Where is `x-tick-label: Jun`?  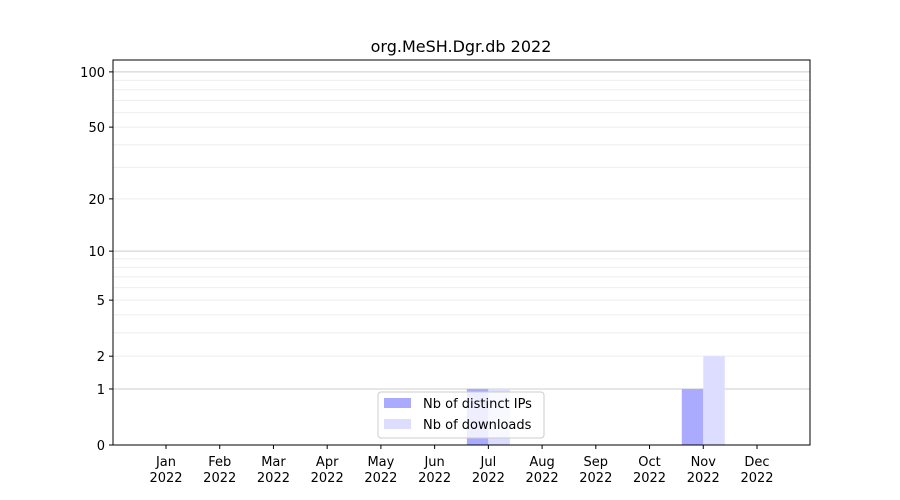
x-tick-label: Jun is located at coordinates (433, 462).